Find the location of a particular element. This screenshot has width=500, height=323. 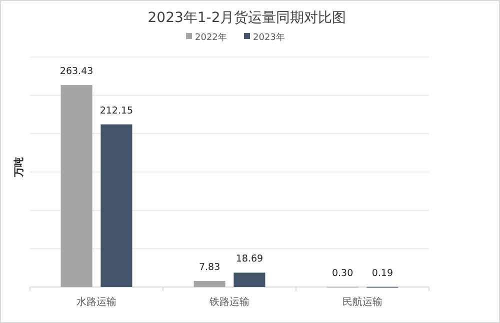

y-axis-title: 万吨 is located at coordinates (19, 167).